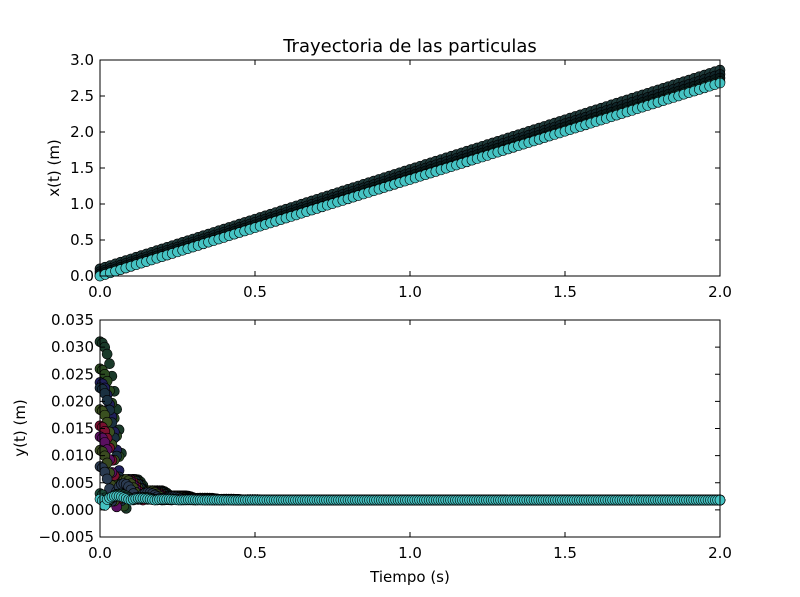 The height and width of the screenshot is (597, 800). What do you see at coordinates (82, 168) in the screenshot?
I see `y-tick-label: 1.5` at bounding box center [82, 168].